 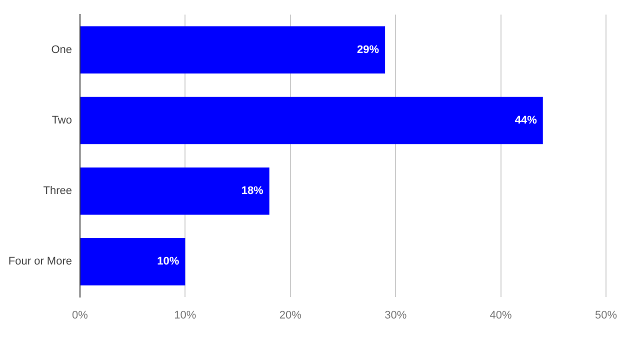 What do you see at coordinates (80, 316) in the screenshot?
I see `x-tick-label: 0%` at bounding box center [80, 316].